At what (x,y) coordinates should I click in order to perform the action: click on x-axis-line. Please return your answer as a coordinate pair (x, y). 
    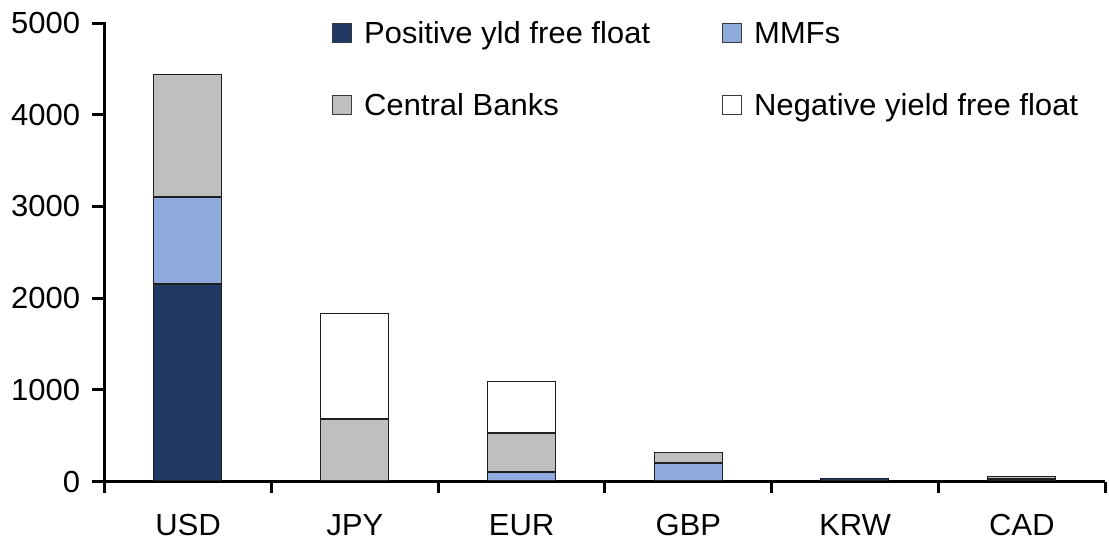
    Looking at the image, I should click on (604, 481).